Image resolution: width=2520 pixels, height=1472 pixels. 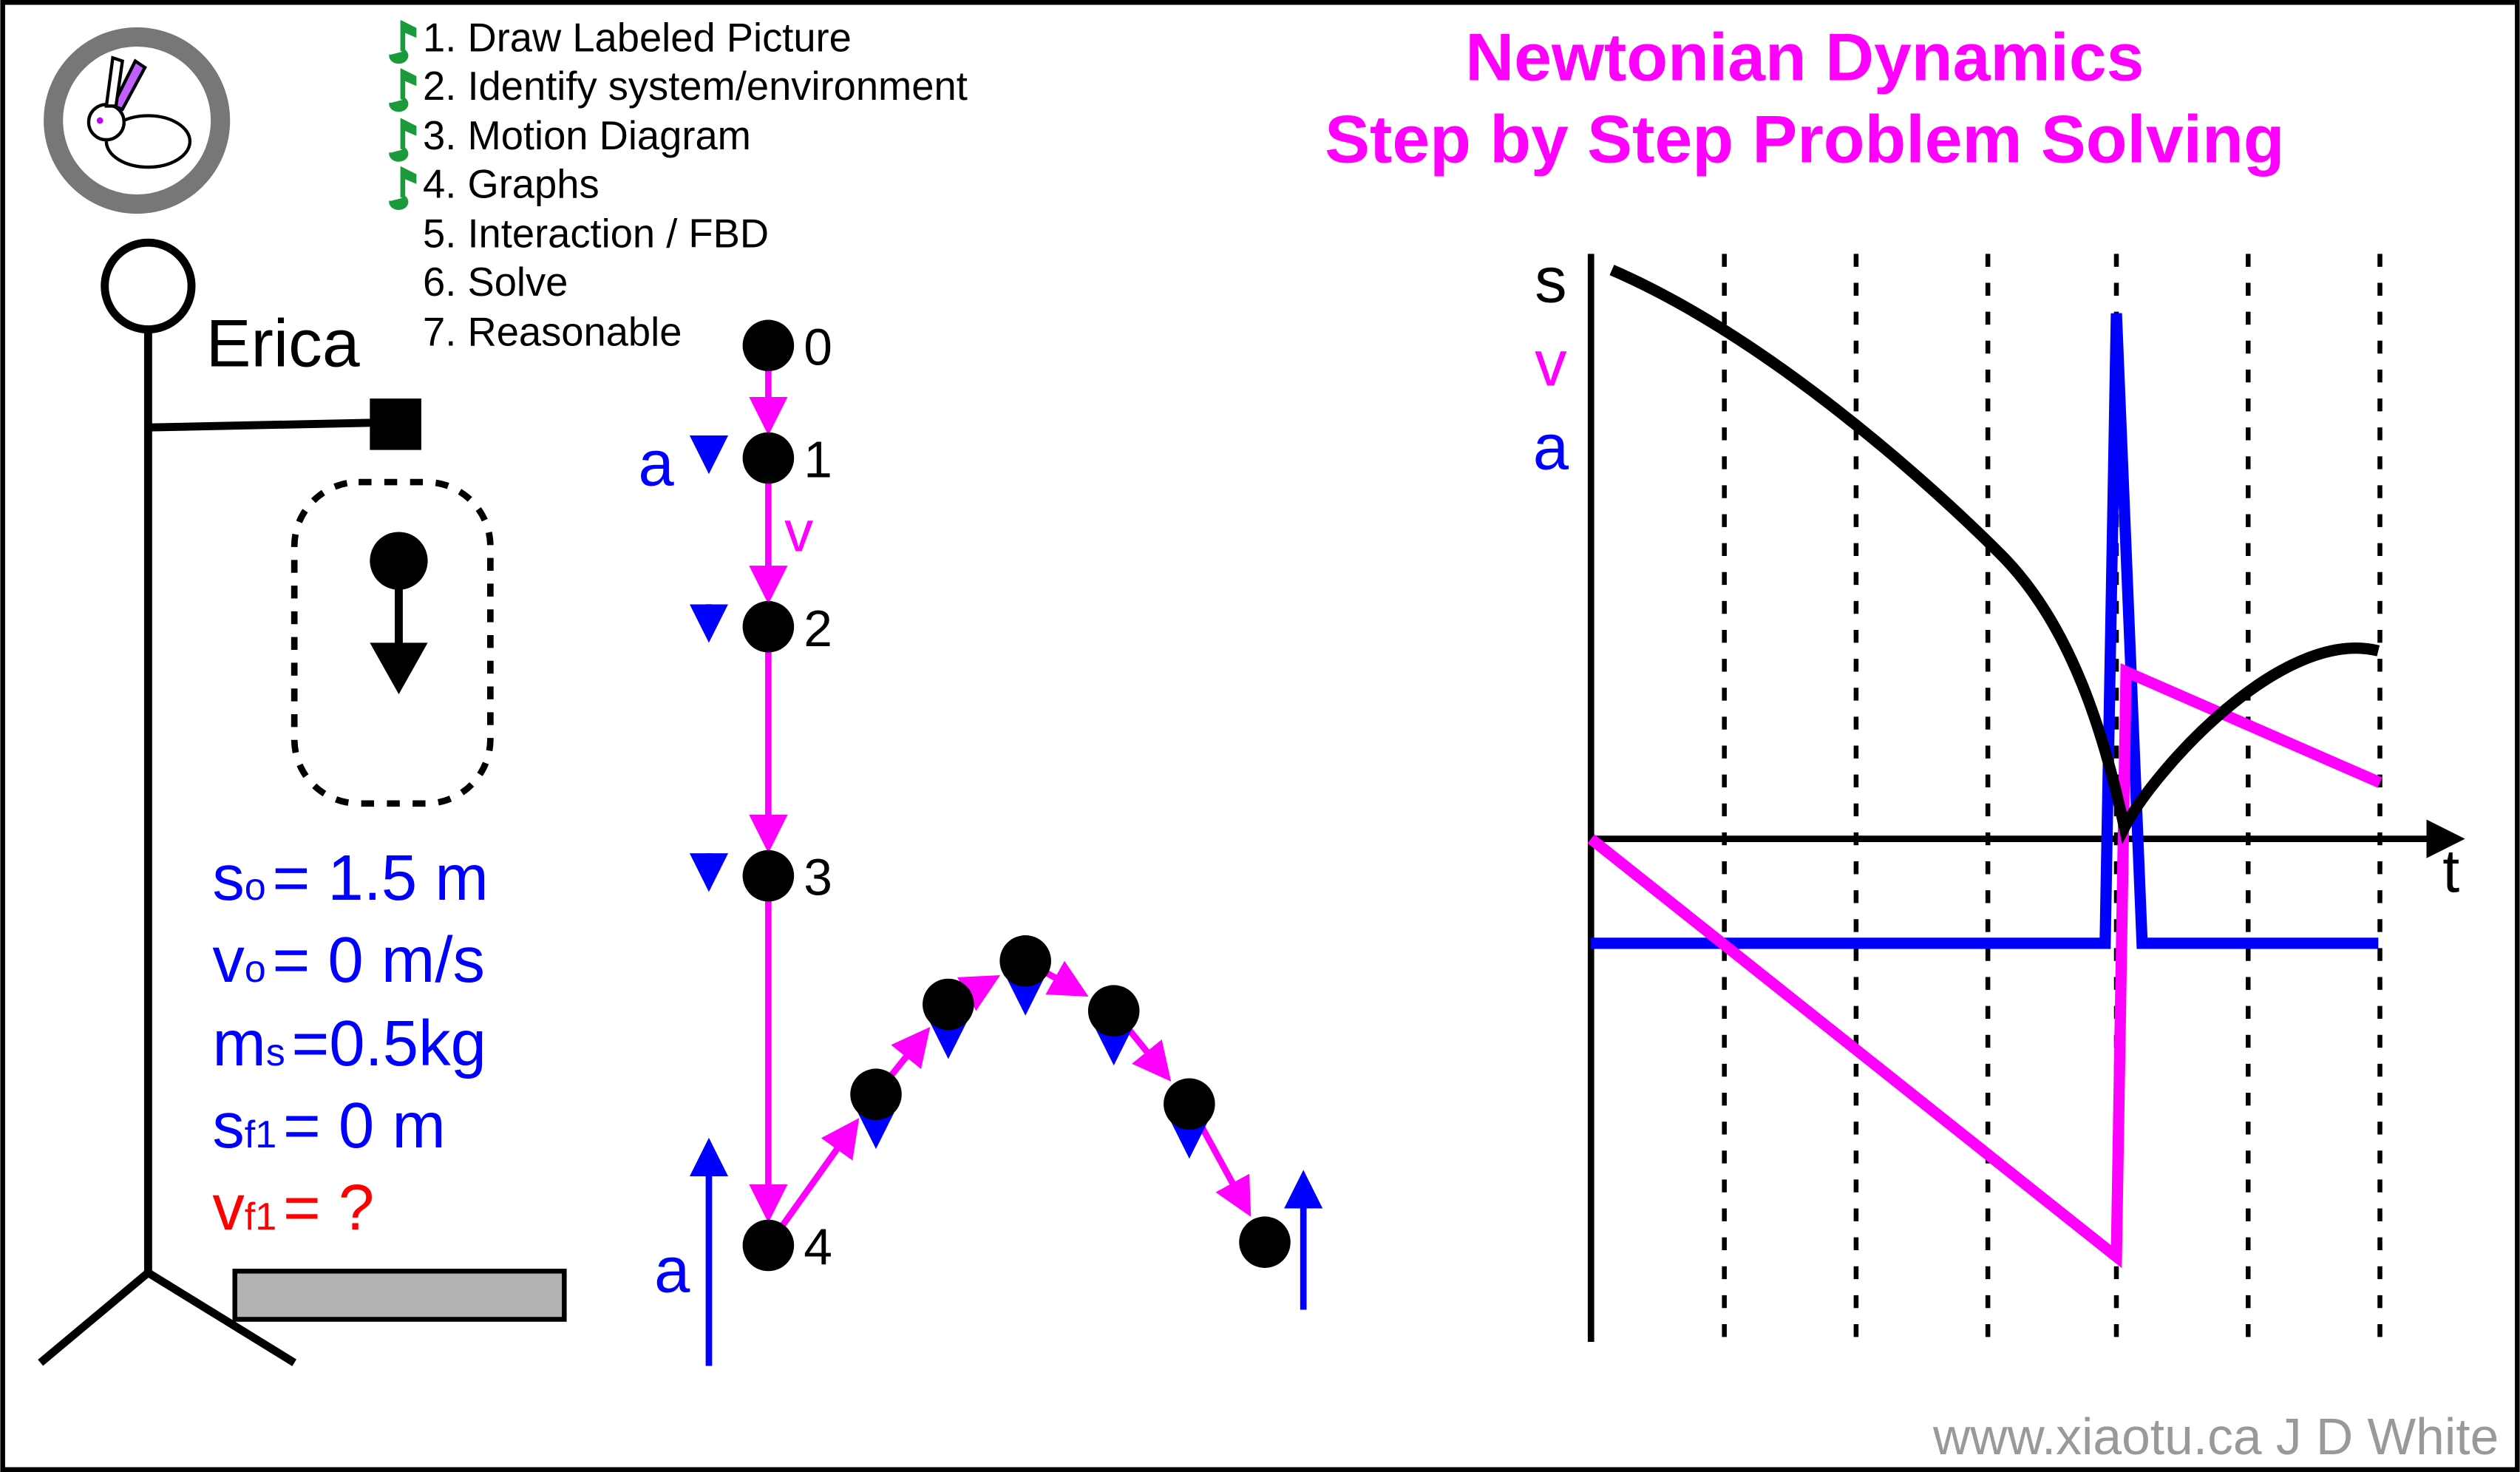 I want to click on footer: www.xiaotu.ca J D White, so click(x=2215, y=1436).